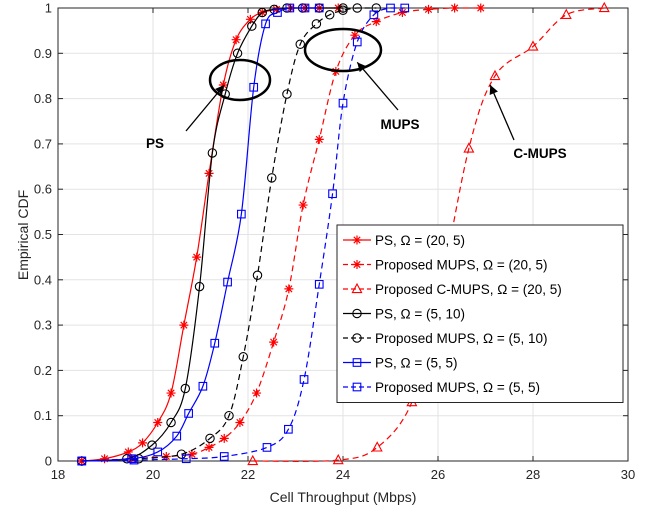 The height and width of the screenshot is (514, 660). Describe the element at coordinates (155, 143) in the screenshot. I see `annotation-label: PS` at that location.